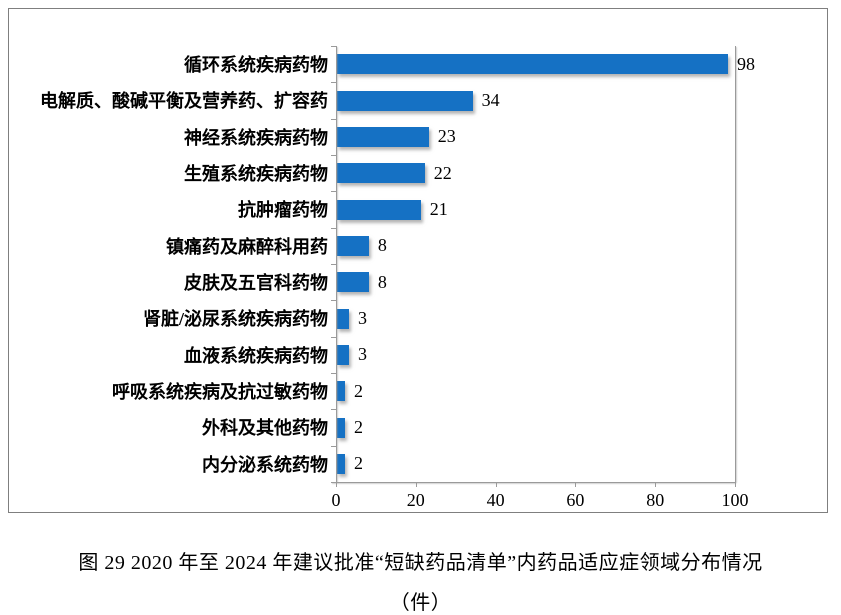 This screenshot has height=615, width=841. Describe the element at coordinates (735, 500) in the screenshot. I see `x-axis-tick-label: 100` at that location.